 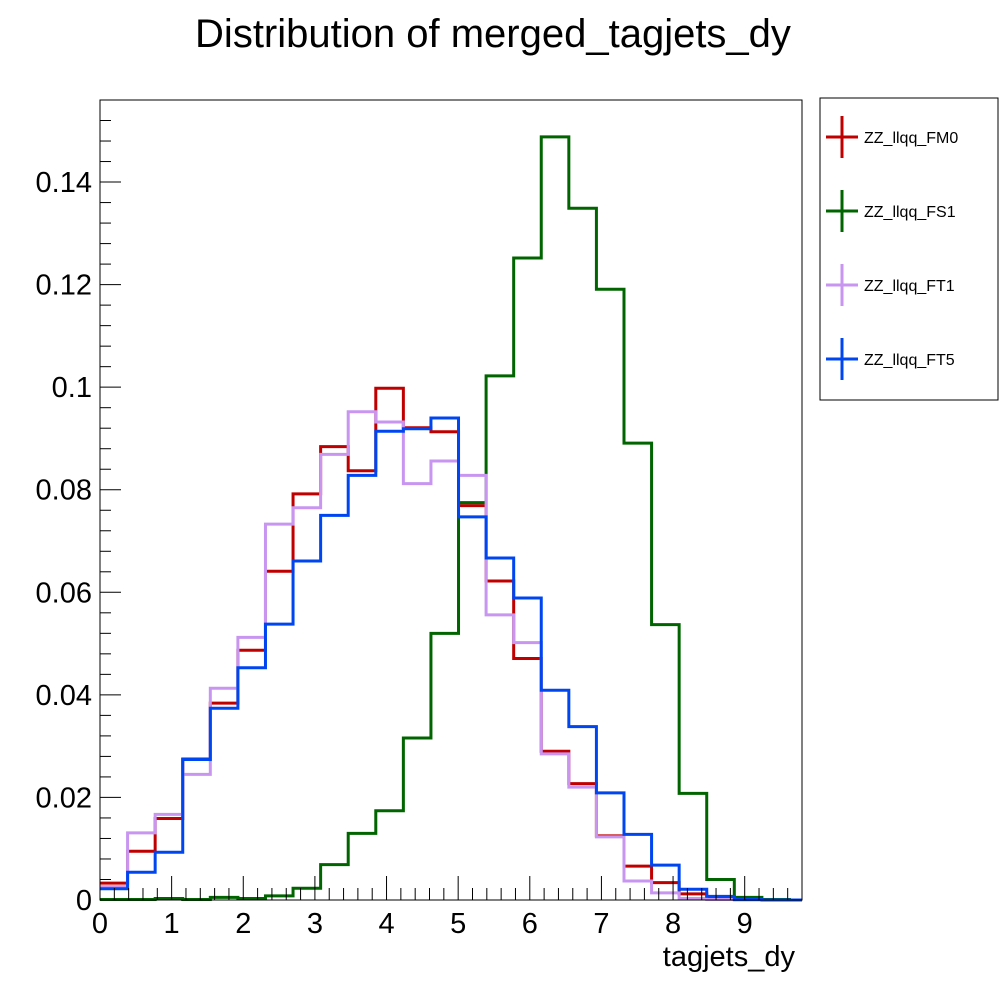 I want to click on x-tick-label: 2, so click(x=243, y=924).